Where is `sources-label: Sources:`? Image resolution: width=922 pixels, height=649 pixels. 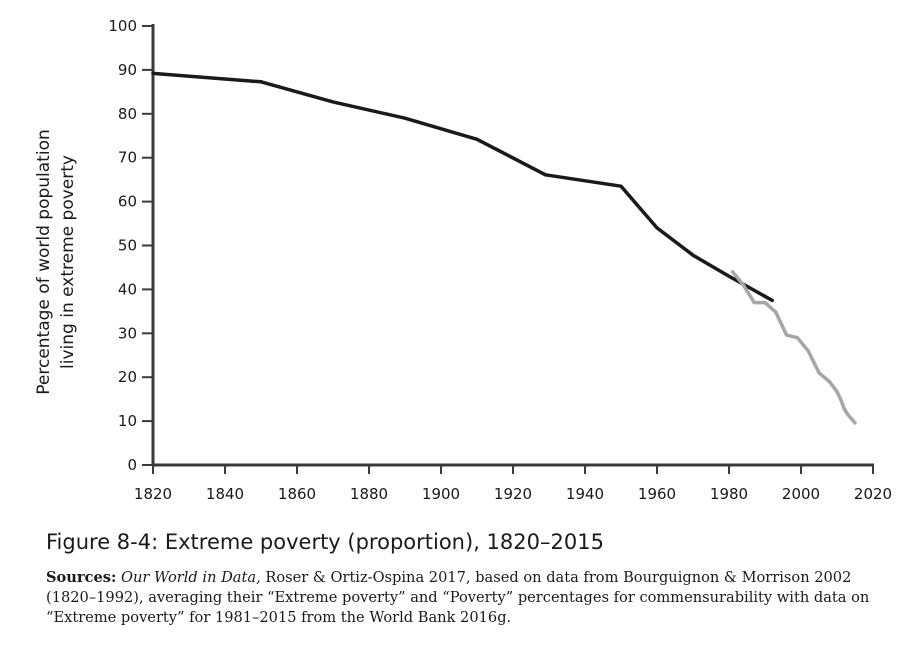
sources-label: Sources: is located at coordinates (81, 577).